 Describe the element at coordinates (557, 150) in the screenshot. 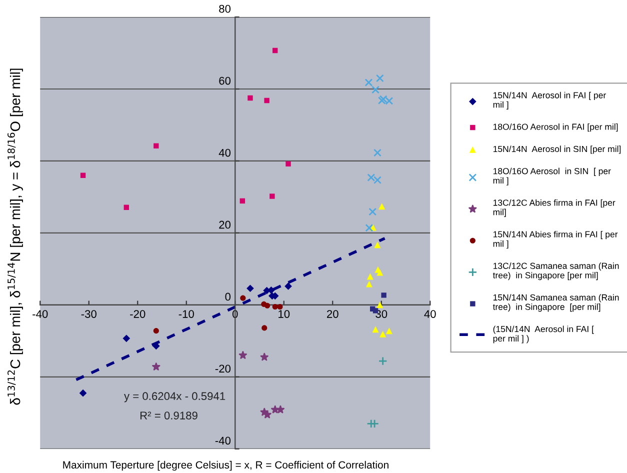

I see `legend-label: 15N/14N Aerosol in SIN [per mil]` at that location.